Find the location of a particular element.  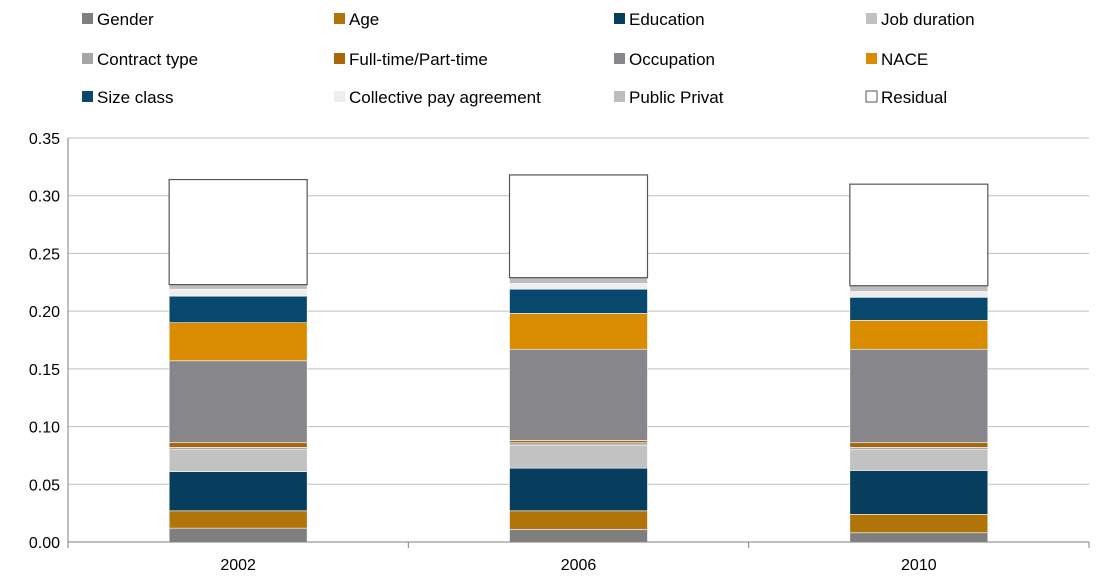

bar-segment-age-2006 is located at coordinates (578, 520).